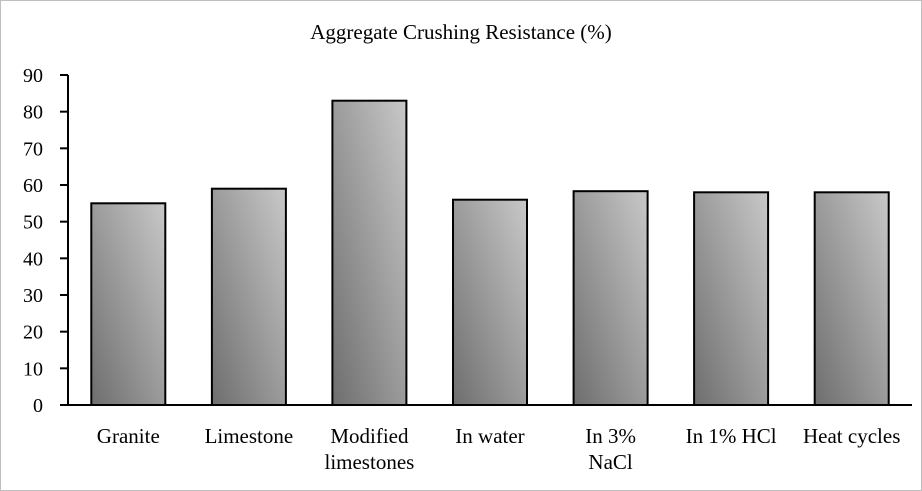 The image size is (922, 491). What do you see at coordinates (489, 436) in the screenshot?
I see `x-tick-label: In water` at bounding box center [489, 436].